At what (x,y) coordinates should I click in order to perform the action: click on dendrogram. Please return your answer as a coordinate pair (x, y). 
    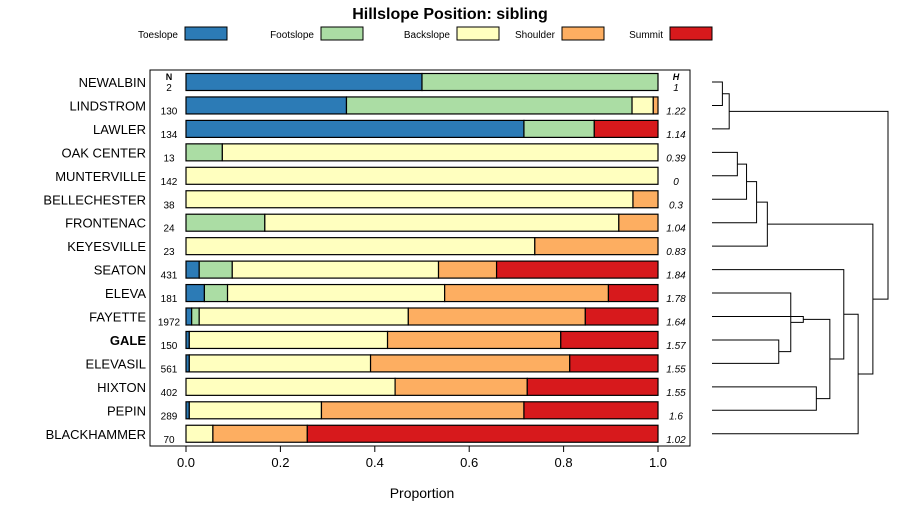
    Looking at the image, I should click on (800, 258).